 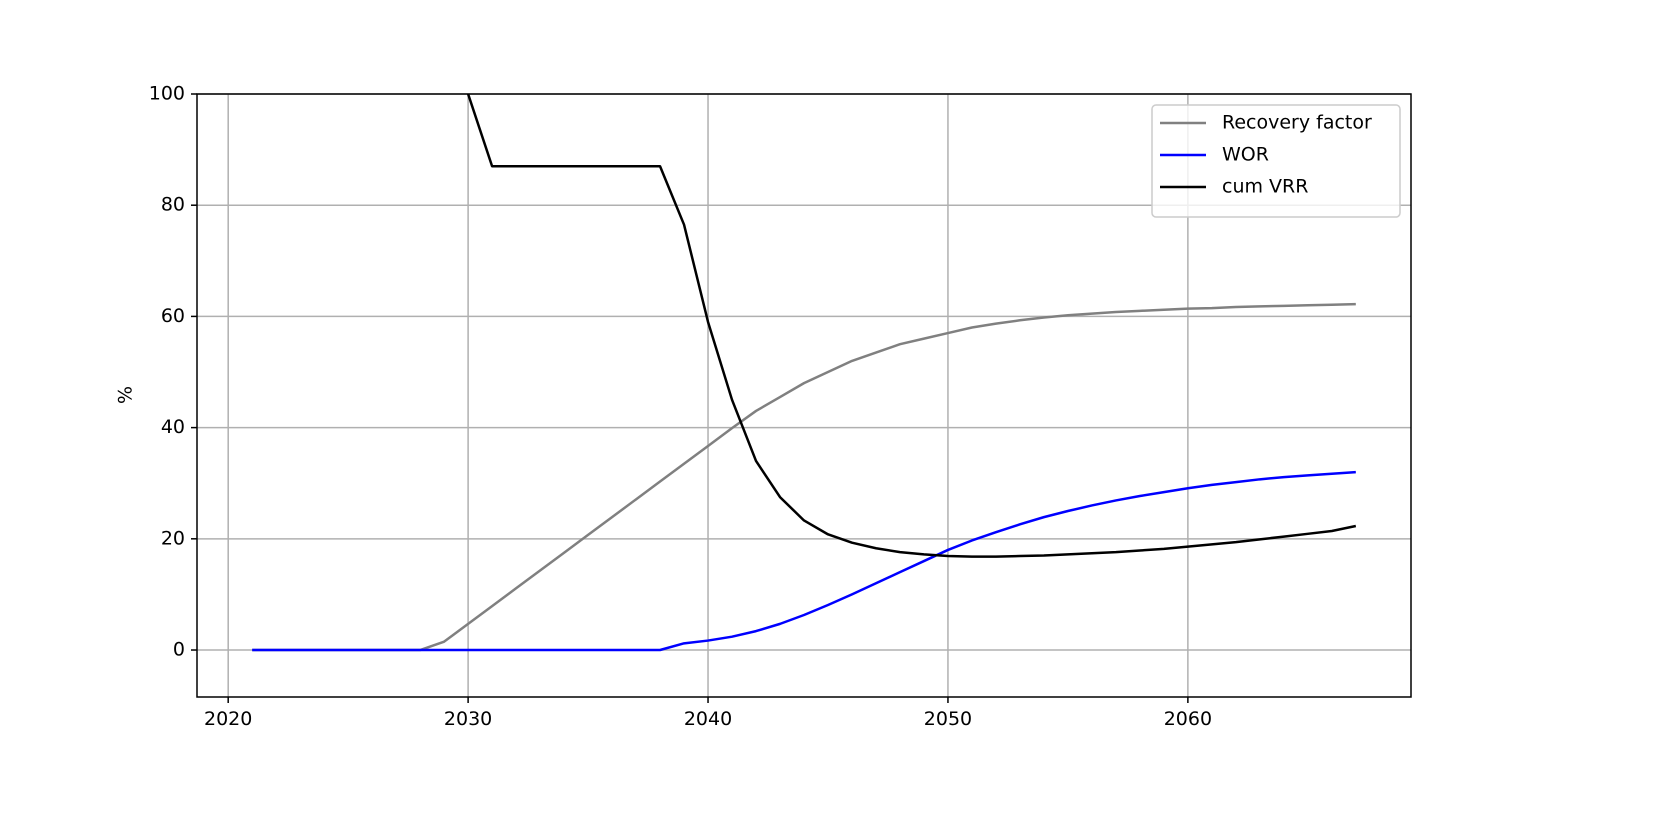 What do you see at coordinates (1245, 155) in the screenshot?
I see `legend-label: WOR` at bounding box center [1245, 155].